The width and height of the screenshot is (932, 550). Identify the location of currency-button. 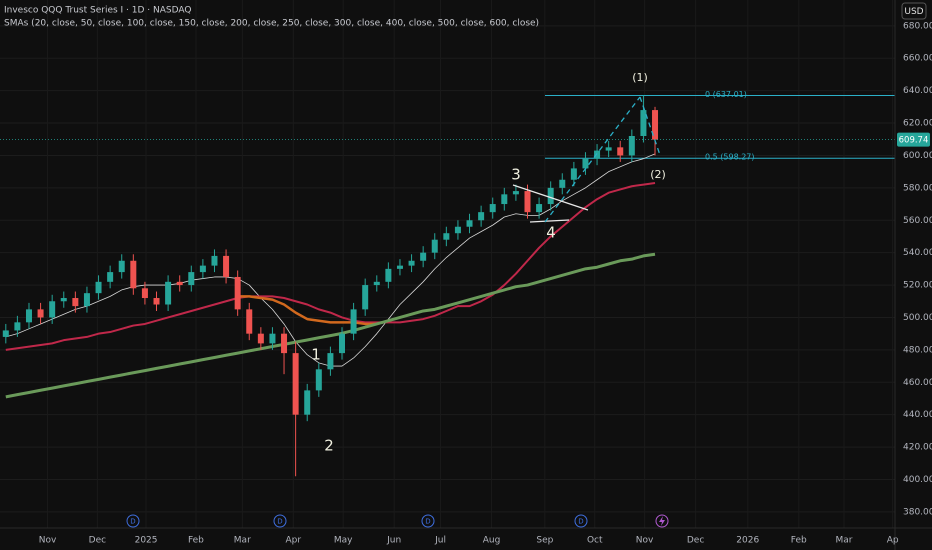
(914, 11).